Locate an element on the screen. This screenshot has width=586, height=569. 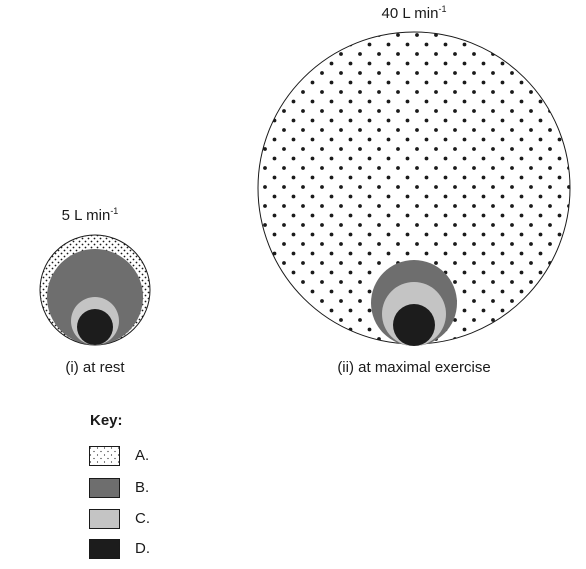
key-label-c: C. is located at coordinates (142, 518).